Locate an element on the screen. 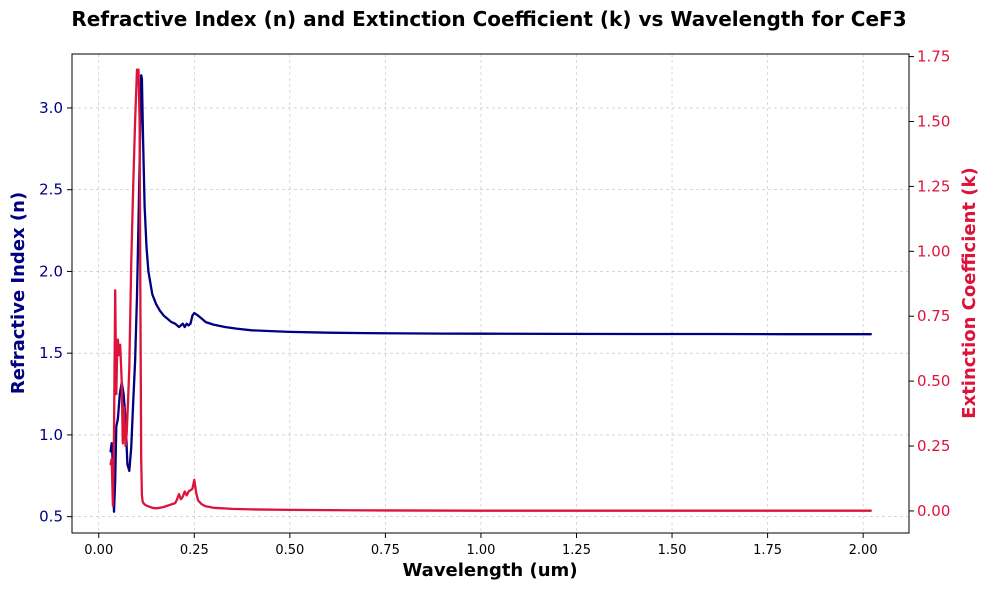 Image resolution: width=989 pixels, height=590 pixels. x-tick-label: 0.75 is located at coordinates (385, 550).